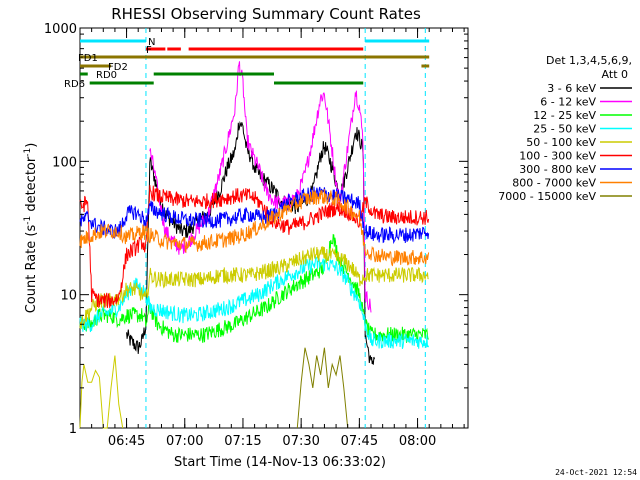 This screenshot has width=640, height=480. I want to click on legend-label-1: 3 - 6 keV, so click(571, 88).